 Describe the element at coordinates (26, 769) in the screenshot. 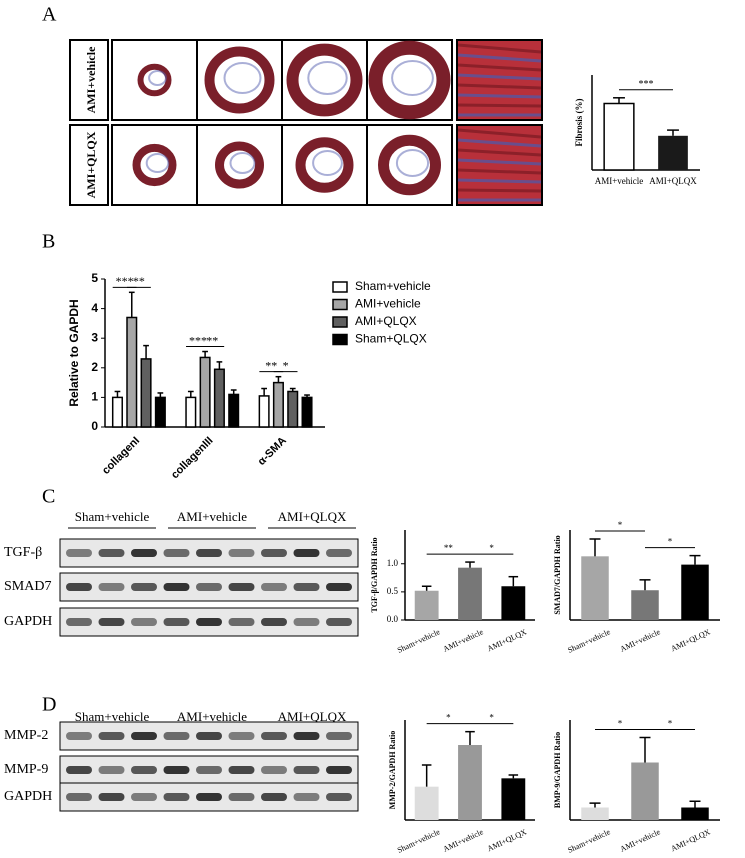

I see `row-label: MMP-9` at that location.